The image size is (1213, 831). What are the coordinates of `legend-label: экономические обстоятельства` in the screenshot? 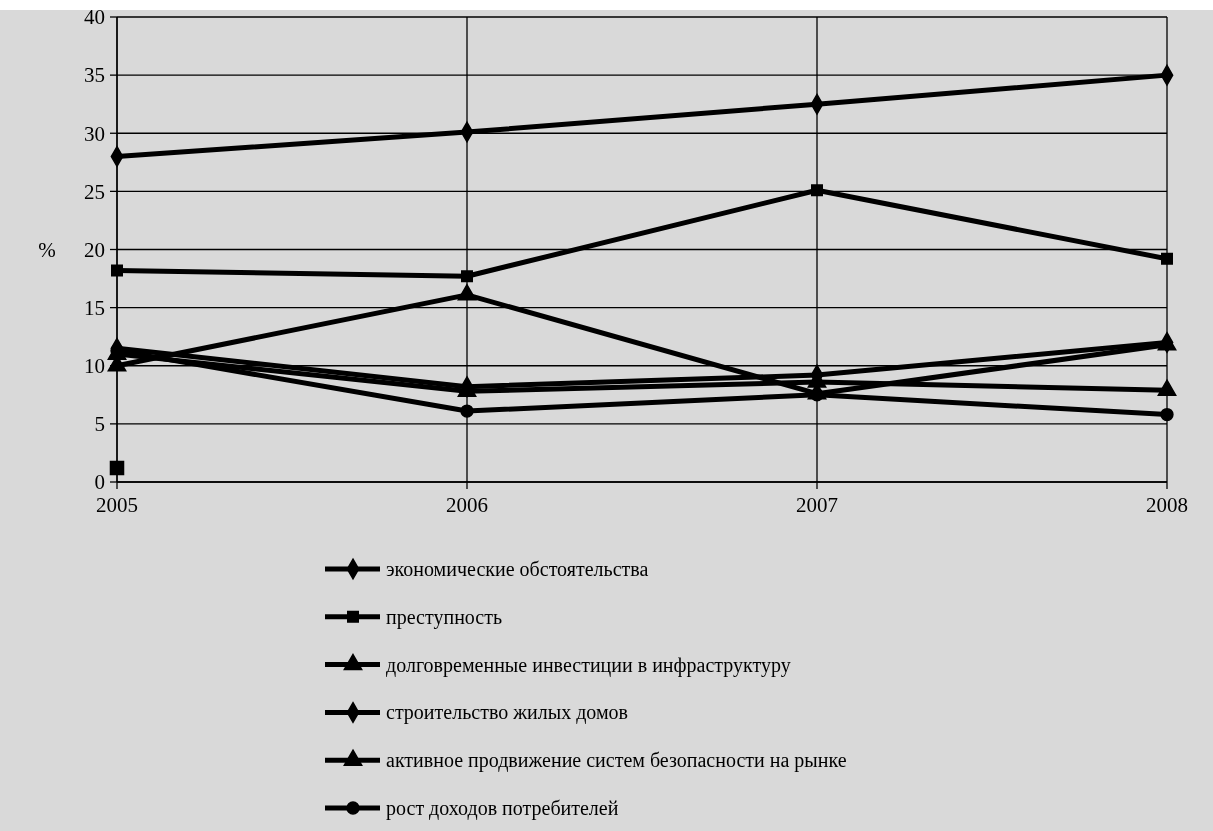 It's located at (517, 569).